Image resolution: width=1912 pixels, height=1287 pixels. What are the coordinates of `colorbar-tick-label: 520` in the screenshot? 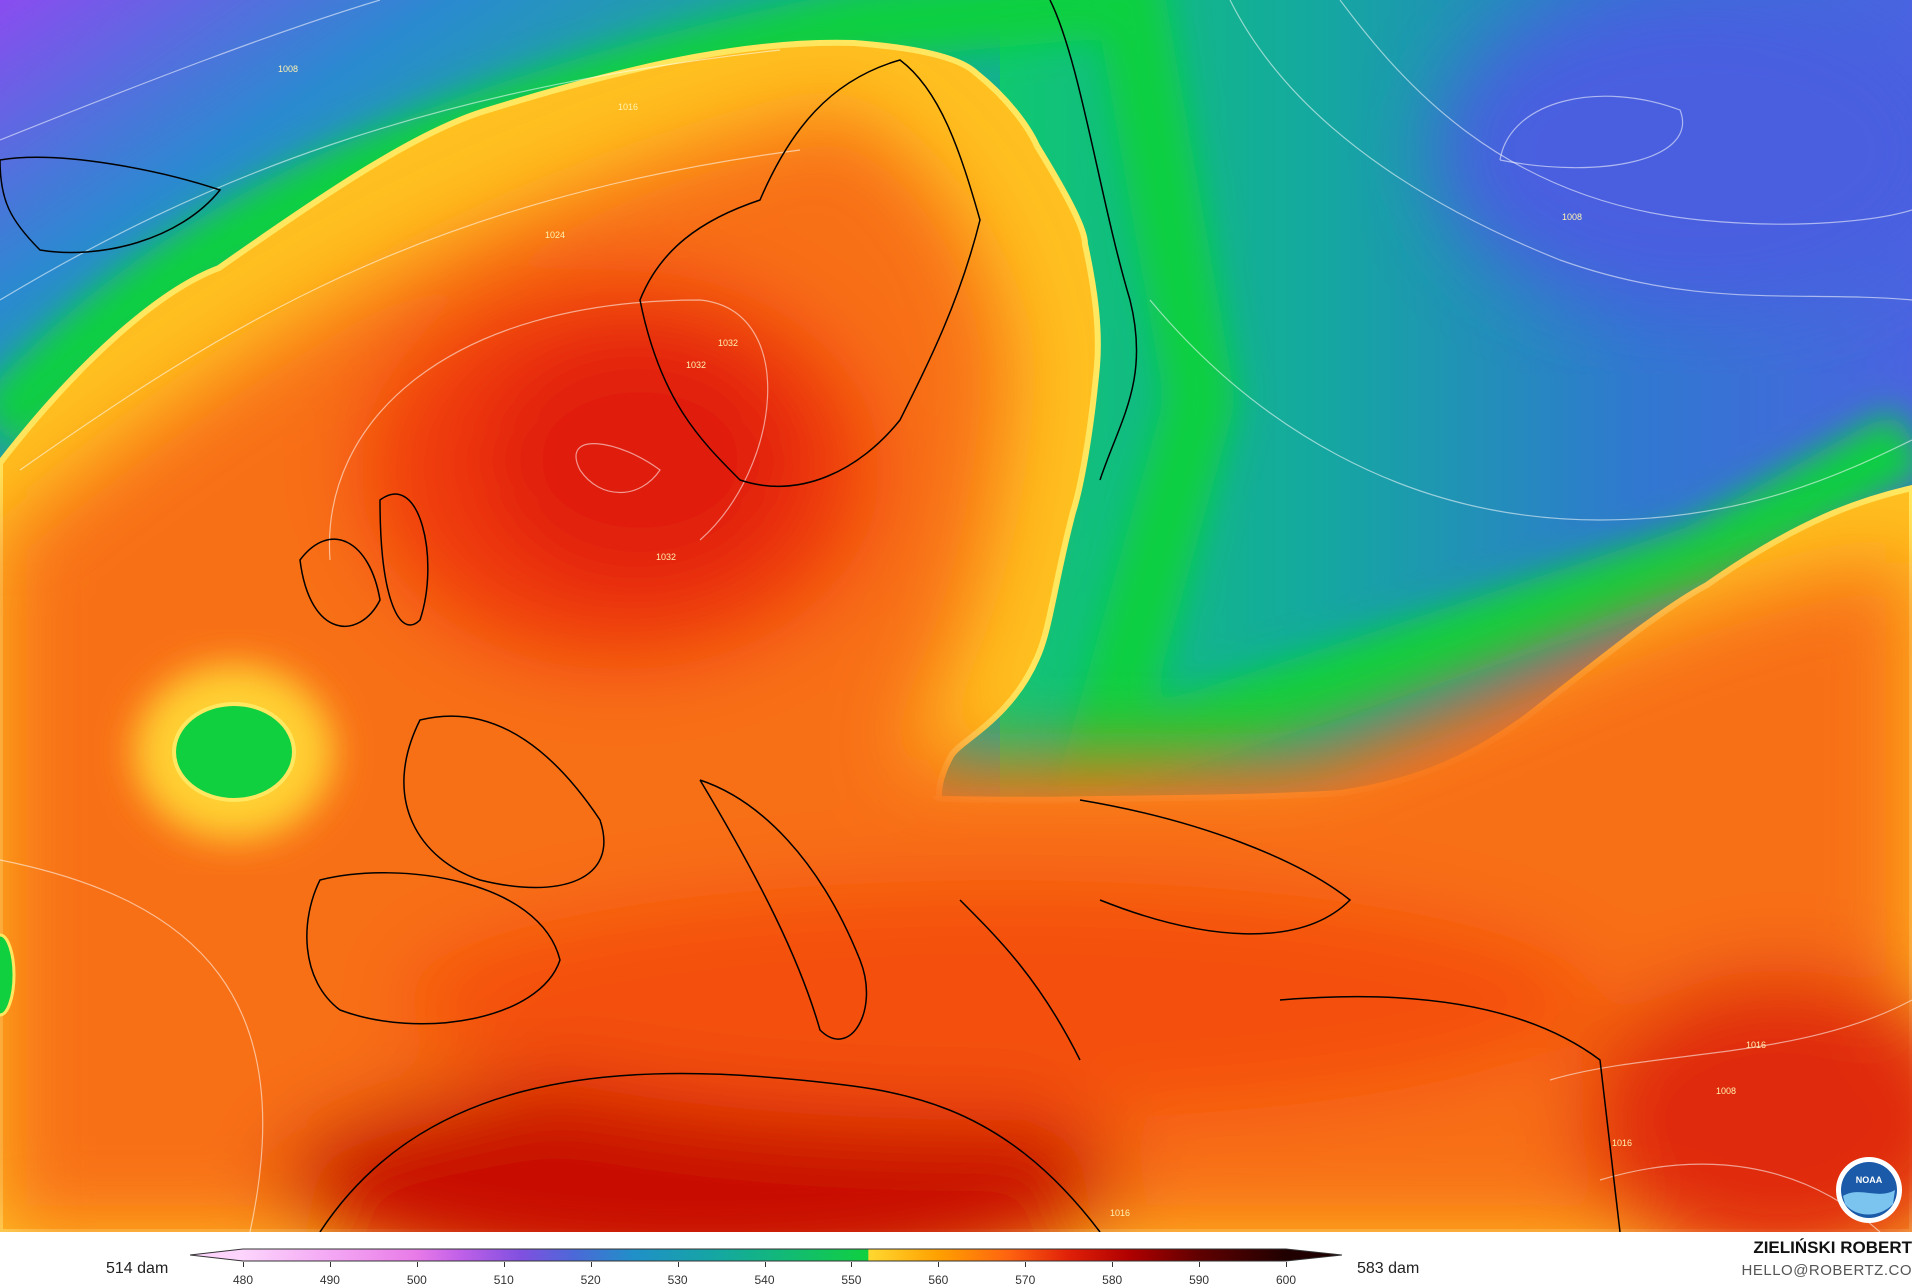 It's located at (590, 1280).